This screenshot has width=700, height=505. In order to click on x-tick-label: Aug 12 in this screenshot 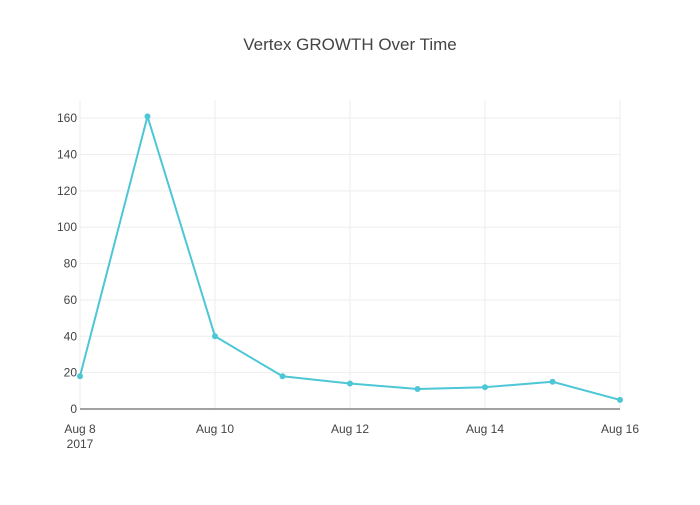, I will do `click(350, 429)`.